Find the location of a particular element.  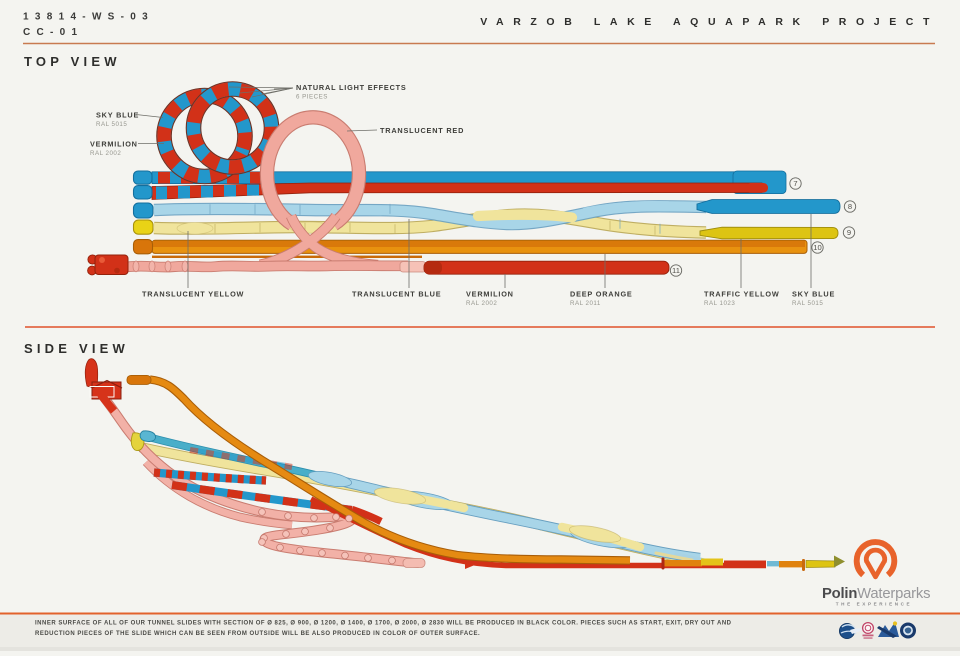

svg-text: 11 is located at coordinates (676, 270).